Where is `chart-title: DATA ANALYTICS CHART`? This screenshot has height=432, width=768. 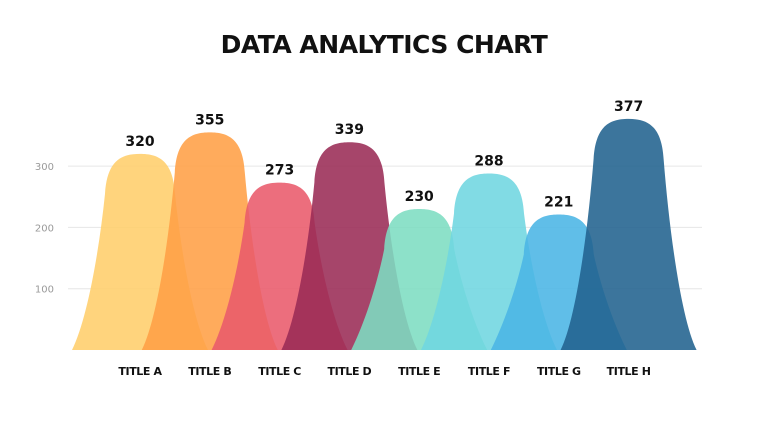
chart-title: DATA ANALYTICS CHART is located at coordinates (384, 44).